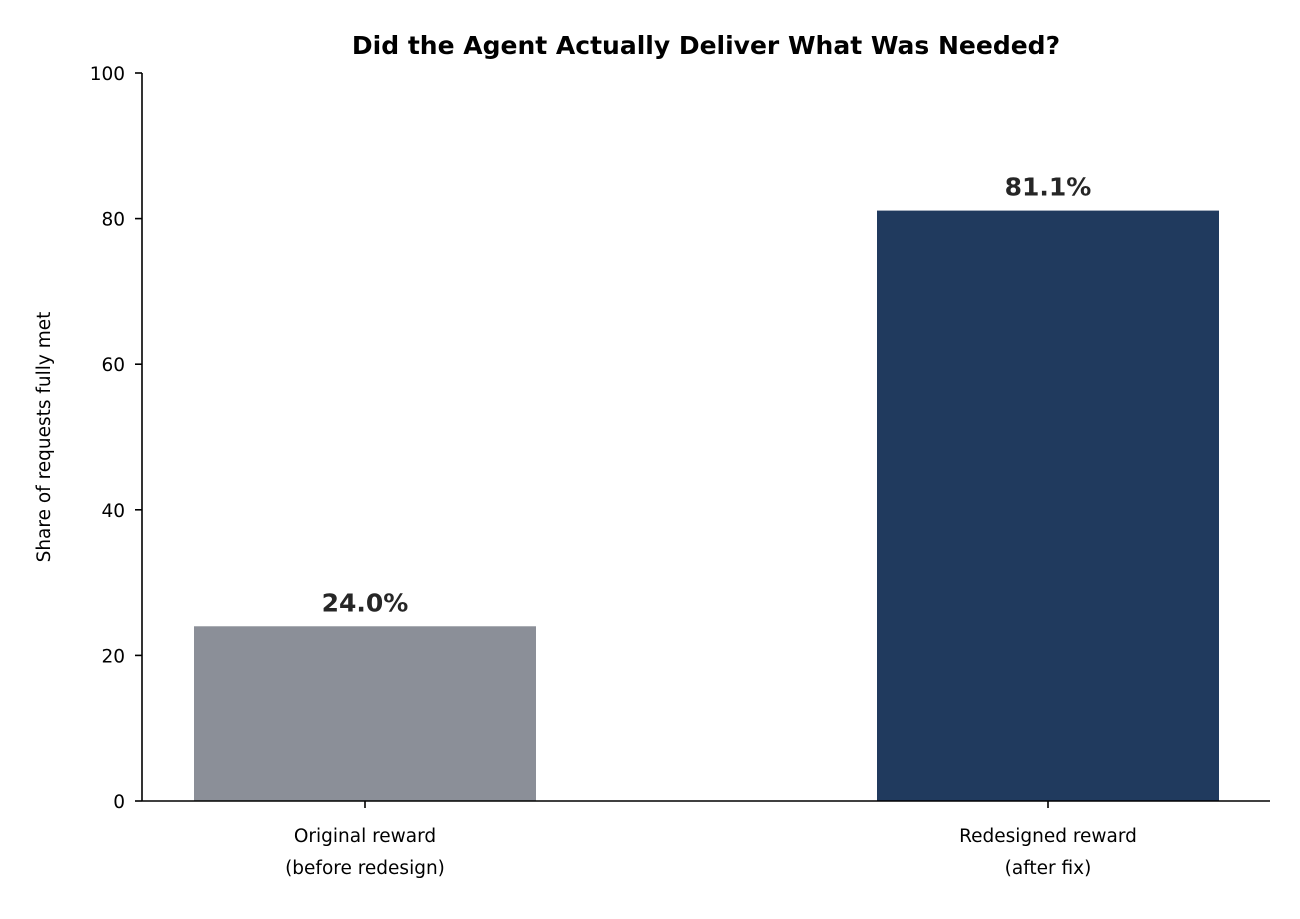 The image size is (1300, 919). Describe the element at coordinates (365, 836) in the screenshot. I see `x-tick-label-0-line-0: Original reward` at that location.